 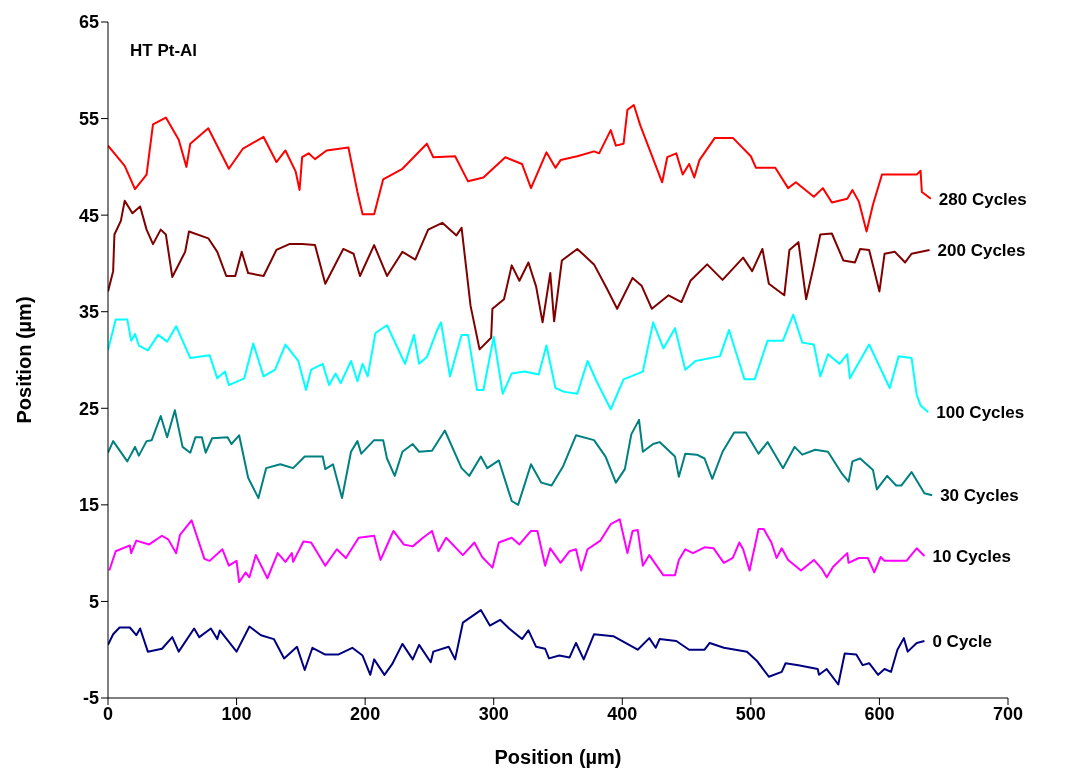 What do you see at coordinates (971, 557) in the screenshot?
I see `series-label: 10 Cycles` at bounding box center [971, 557].